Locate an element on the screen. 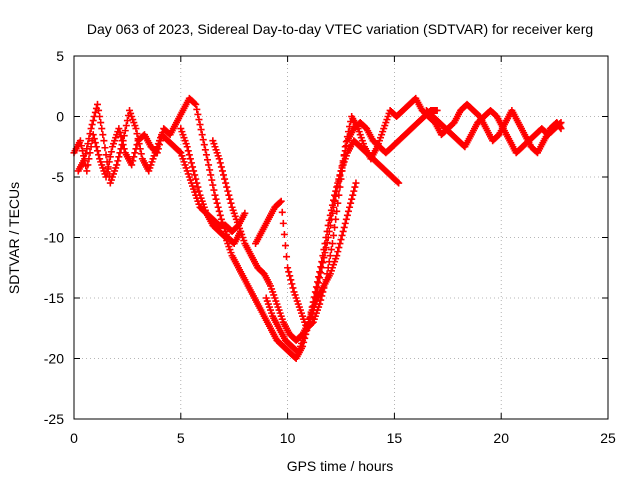  y-tick-label: 5 is located at coordinates (60, 56).